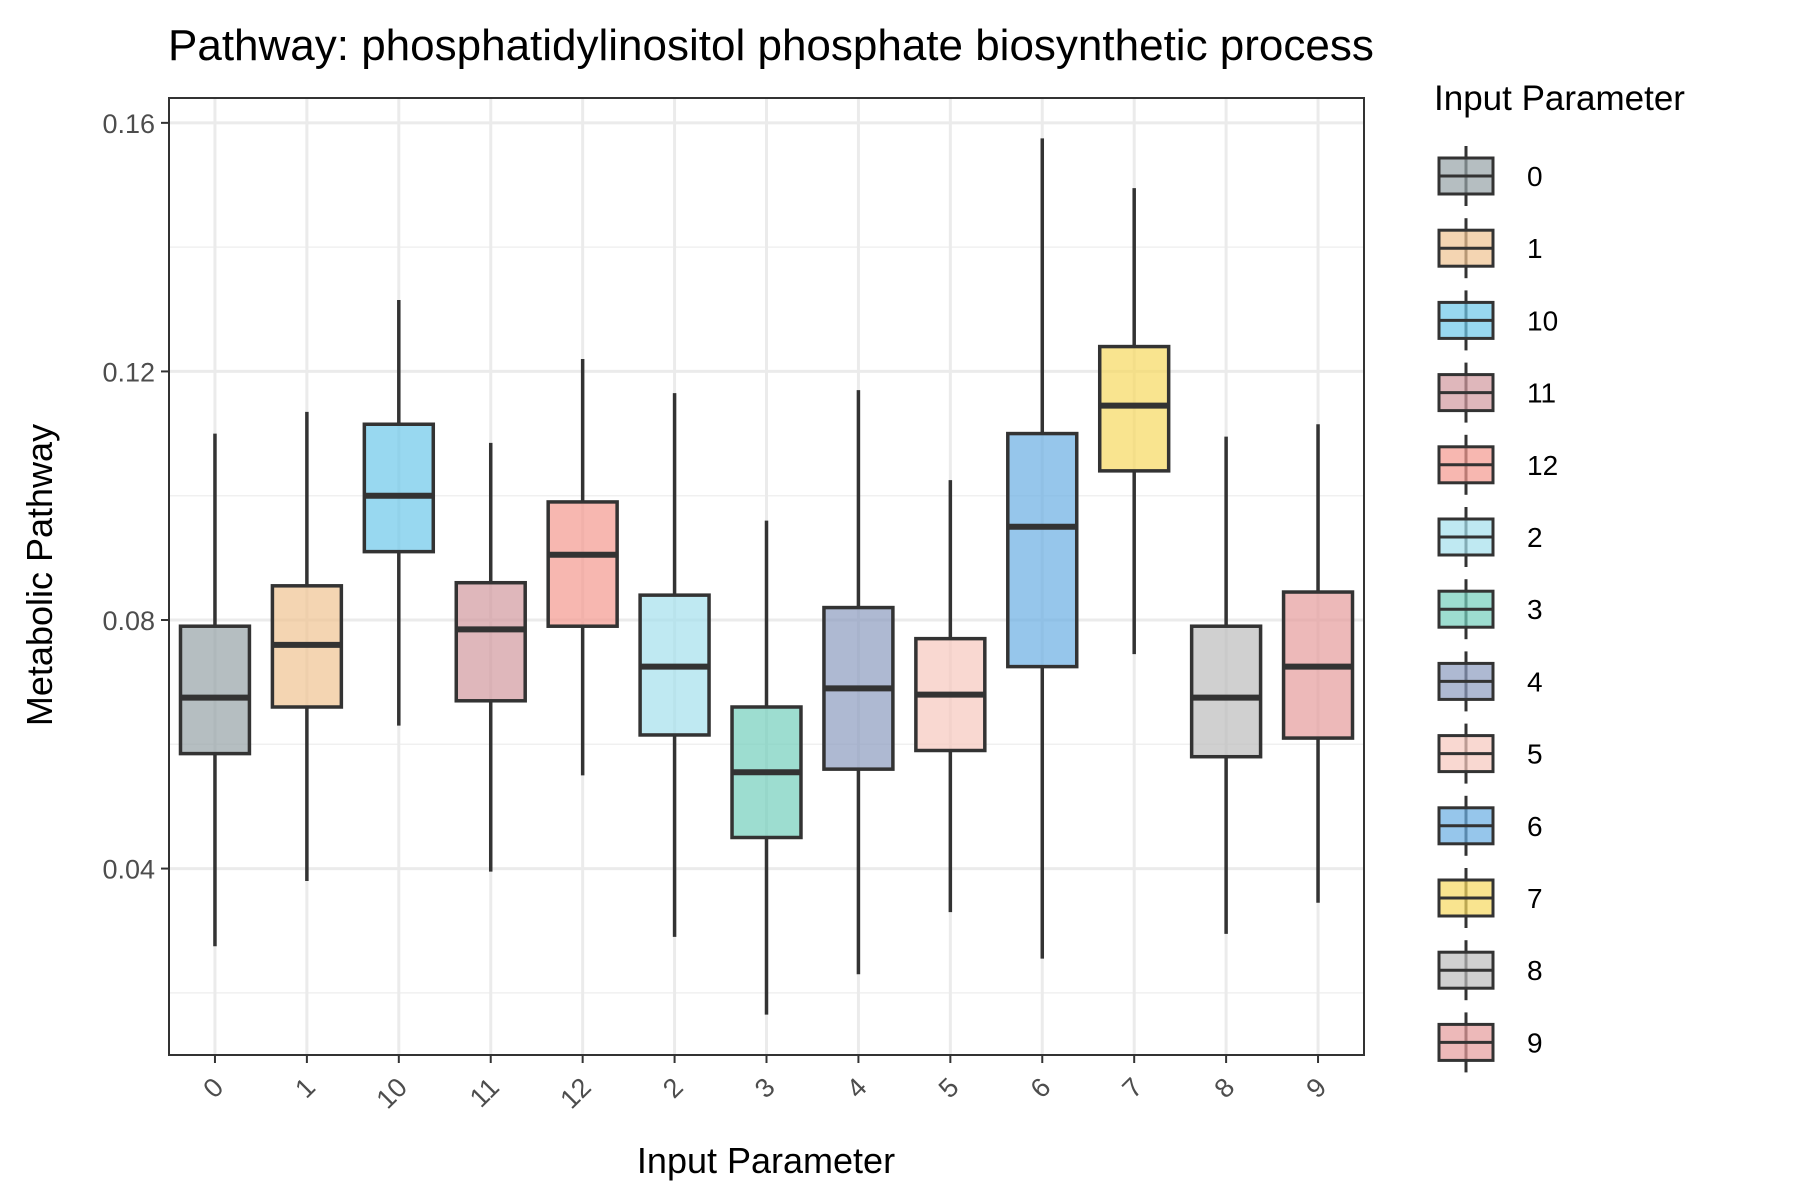 The image size is (1800, 1200). I want to click on legend-label: 11, so click(1541, 393).